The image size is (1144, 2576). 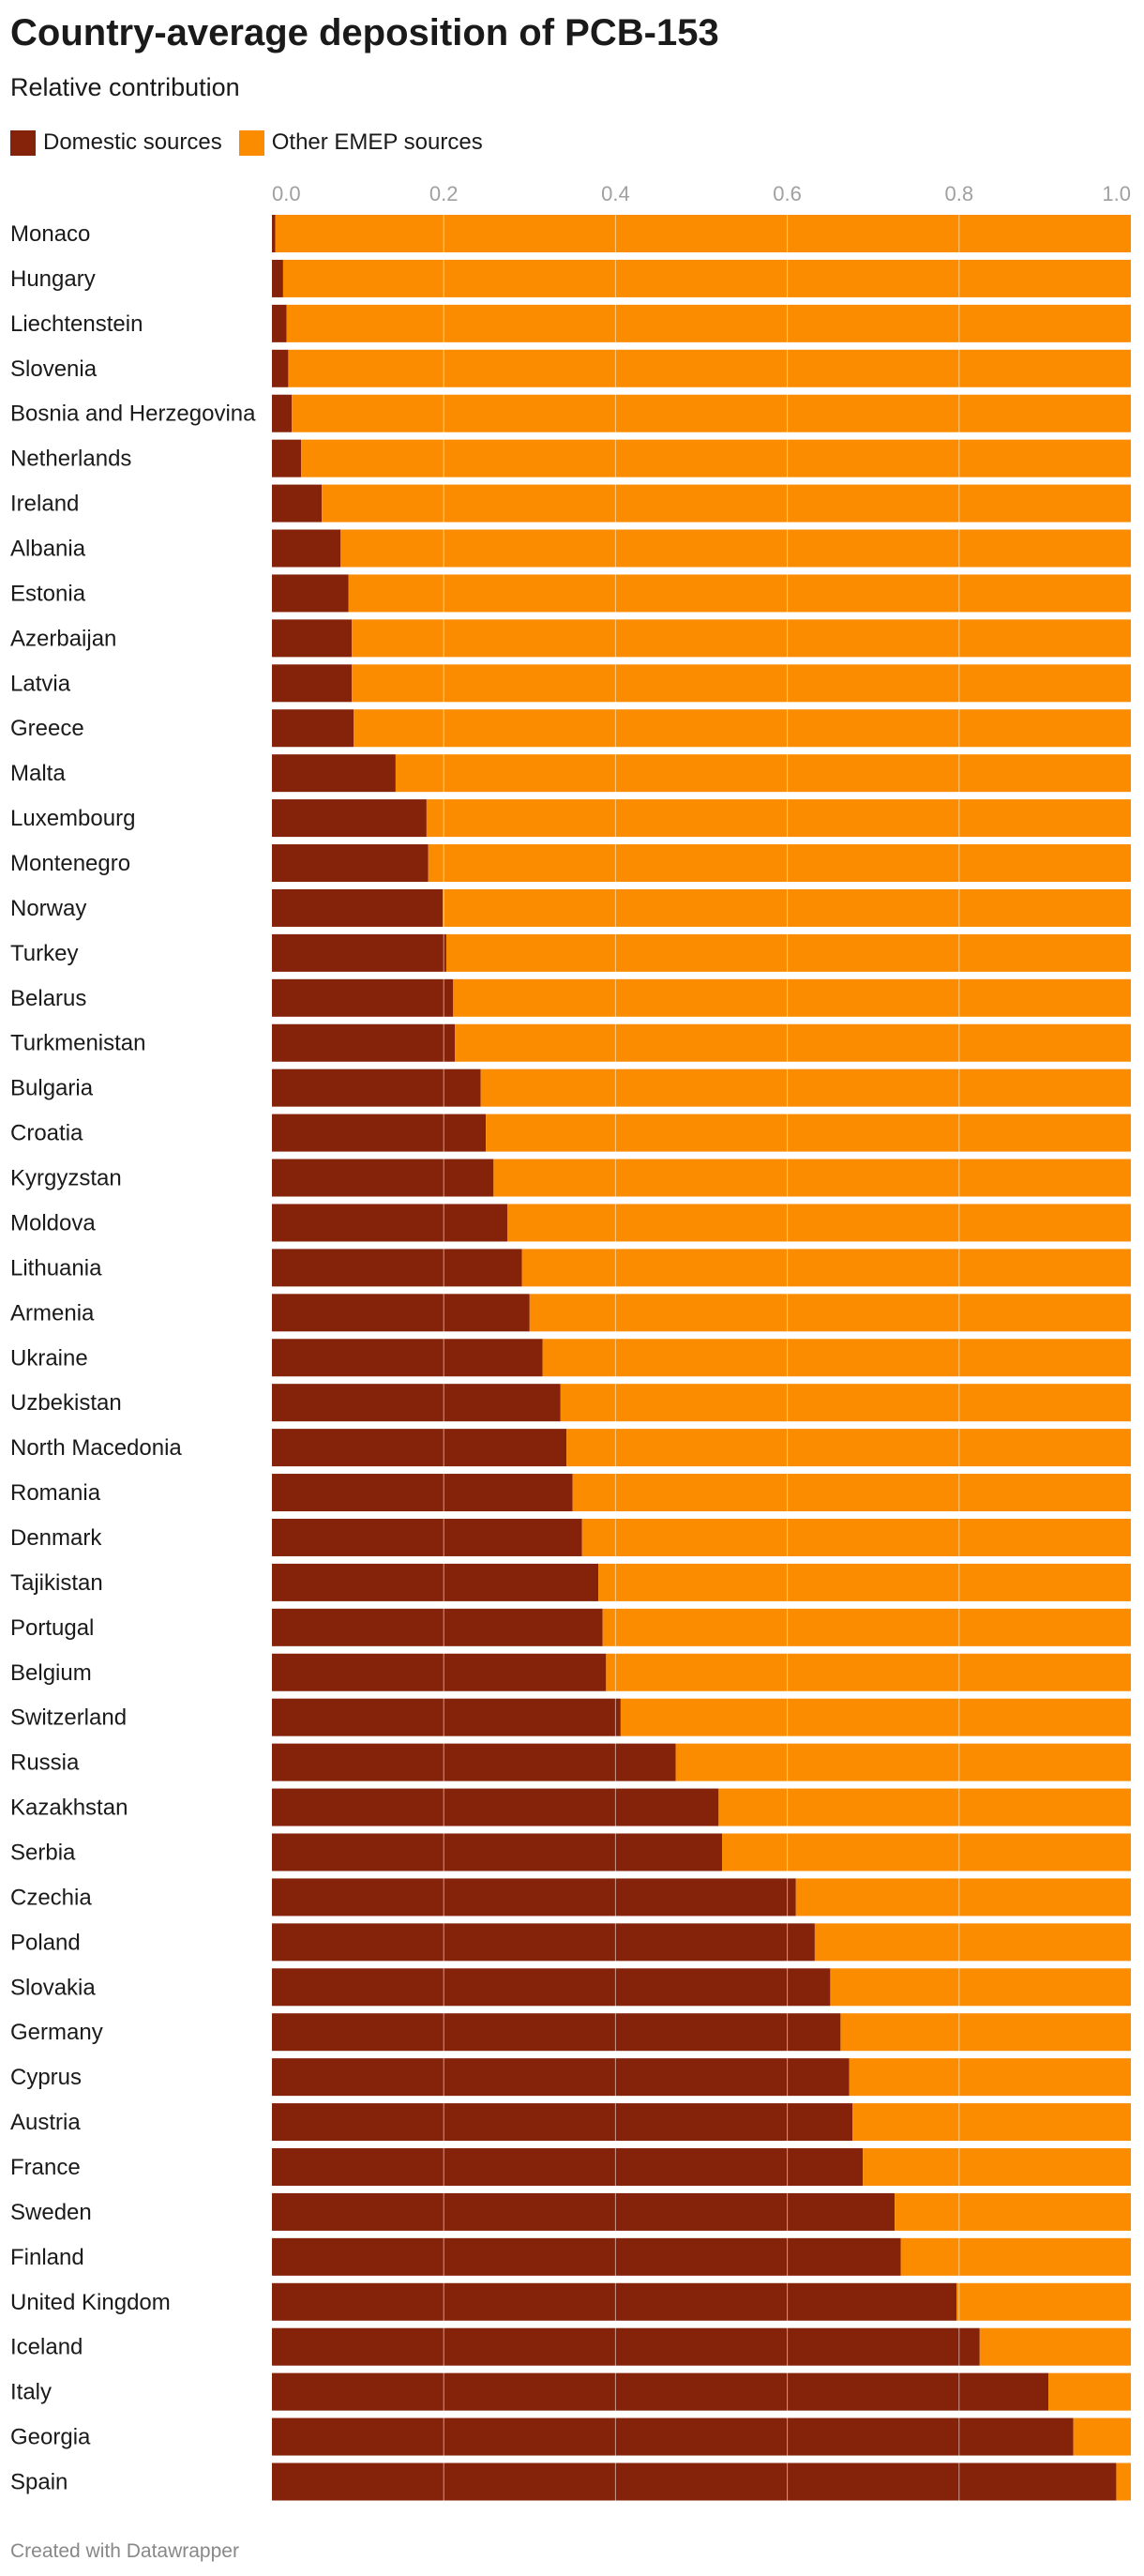 I want to click on footer-credit: Created with Datawrapper, so click(x=124, y=2551).